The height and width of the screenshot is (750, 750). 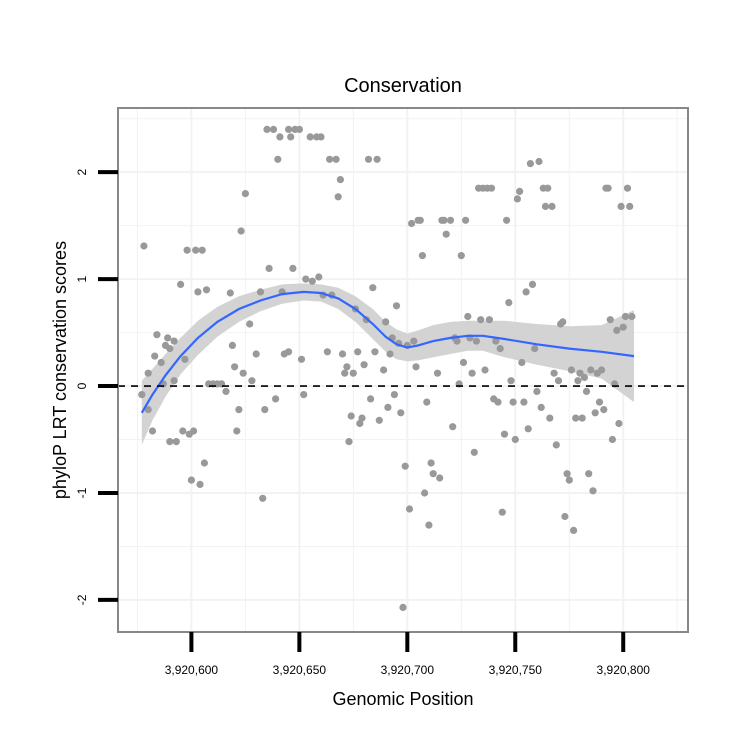 What do you see at coordinates (403, 86) in the screenshot?
I see `chart-title: Conservation` at bounding box center [403, 86].